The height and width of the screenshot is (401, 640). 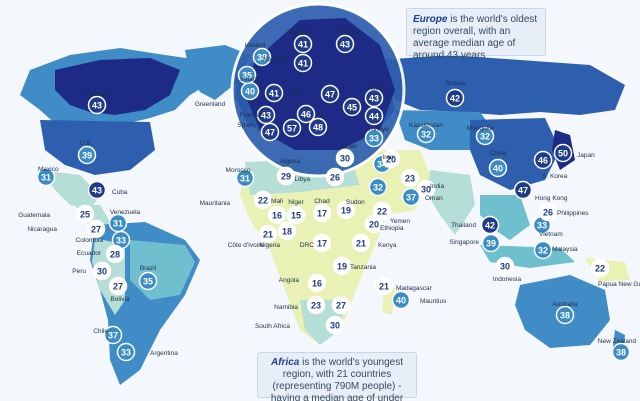 I want to click on country-label-guatemala: Guatemala, so click(x=34, y=215).